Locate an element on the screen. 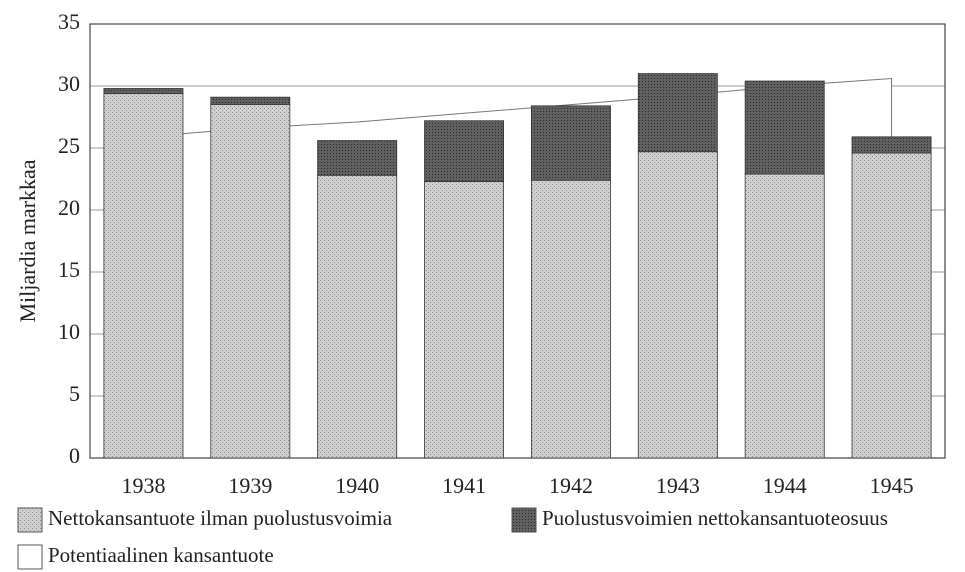 The width and height of the screenshot is (965, 572). y-tick-label: 20 is located at coordinates (69, 207).